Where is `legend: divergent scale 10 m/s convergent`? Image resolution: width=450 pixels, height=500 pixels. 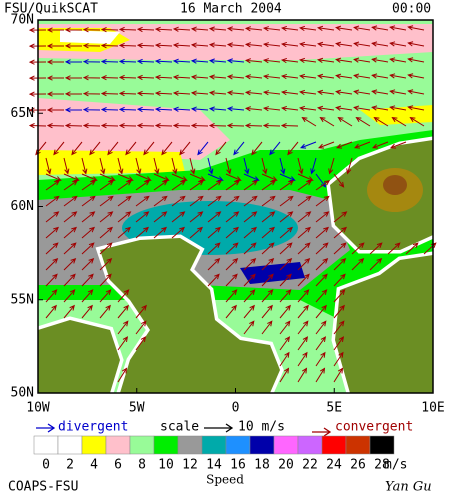 legend: divergent scale 10 m/s convergent is located at coordinates (224, 428).